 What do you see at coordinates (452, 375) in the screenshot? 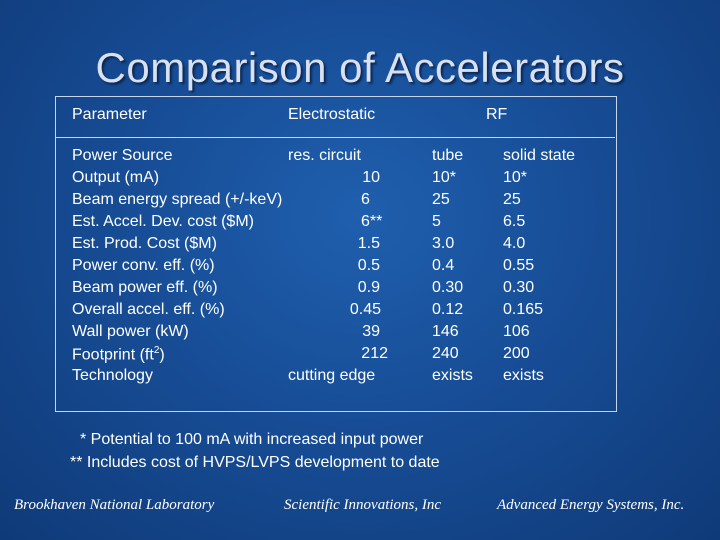
I see `rf-tube-cell: exists` at bounding box center [452, 375].